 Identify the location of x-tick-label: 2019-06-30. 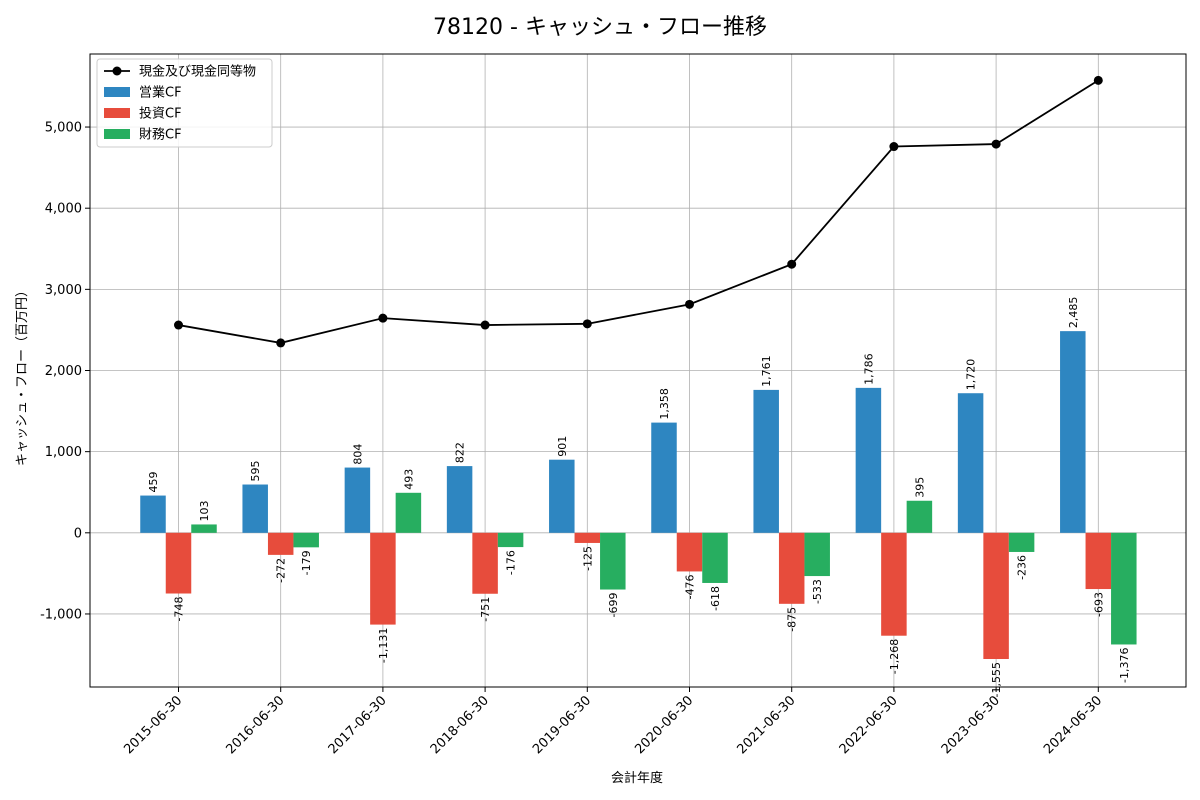
(562, 725).